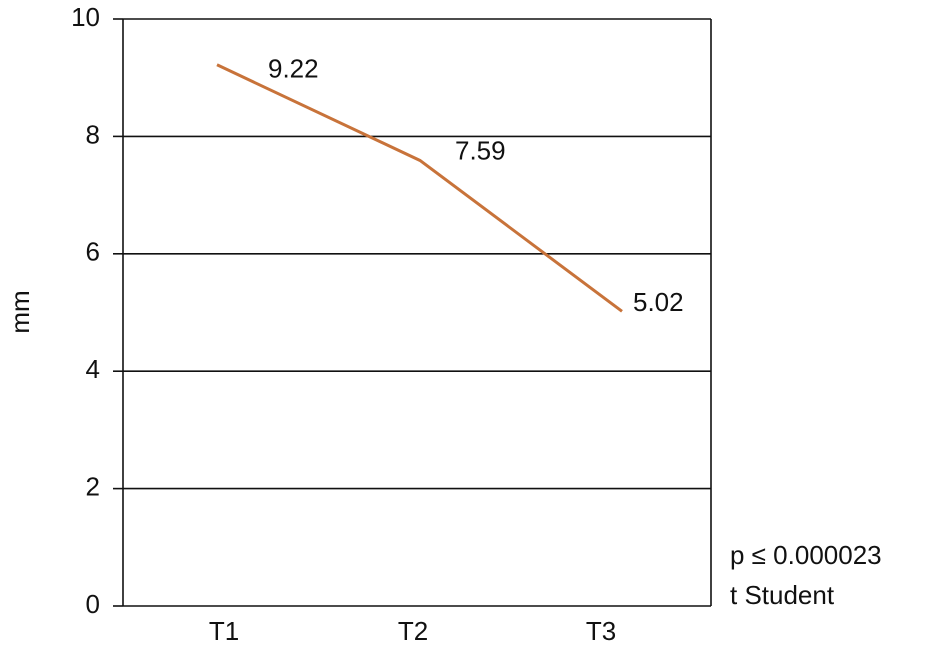 The image size is (936, 648). Describe the element at coordinates (782, 595) in the screenshot. I see `annotation: t Student` at that location.